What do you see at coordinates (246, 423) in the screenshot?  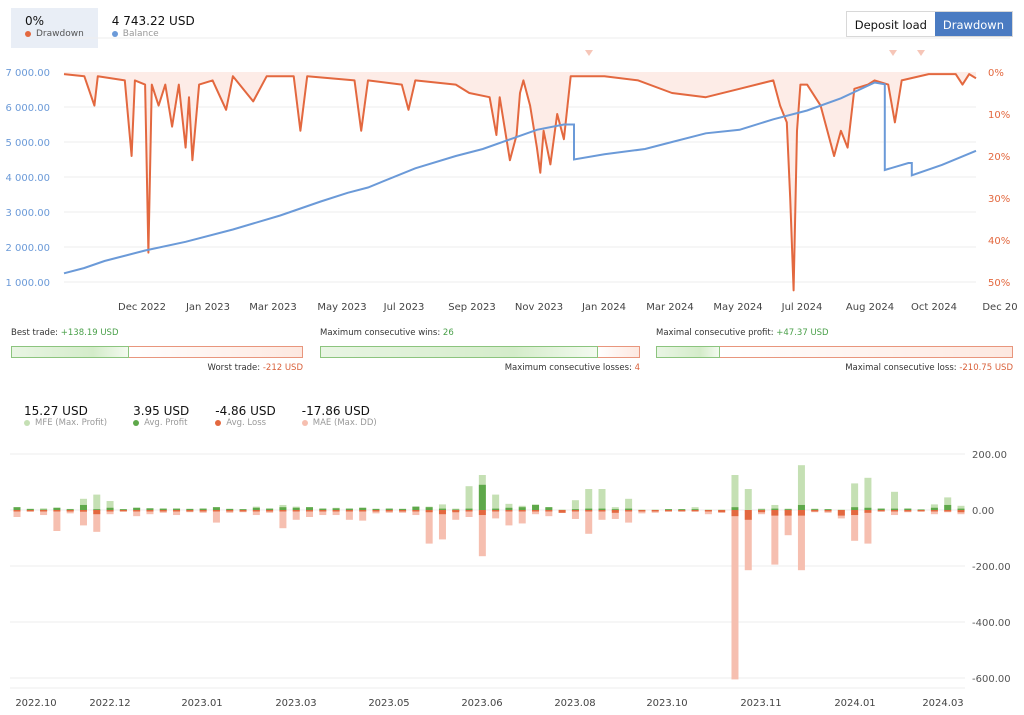 I see `avg-loss-label: Avg. Loss` at bounding box center [246, 423].